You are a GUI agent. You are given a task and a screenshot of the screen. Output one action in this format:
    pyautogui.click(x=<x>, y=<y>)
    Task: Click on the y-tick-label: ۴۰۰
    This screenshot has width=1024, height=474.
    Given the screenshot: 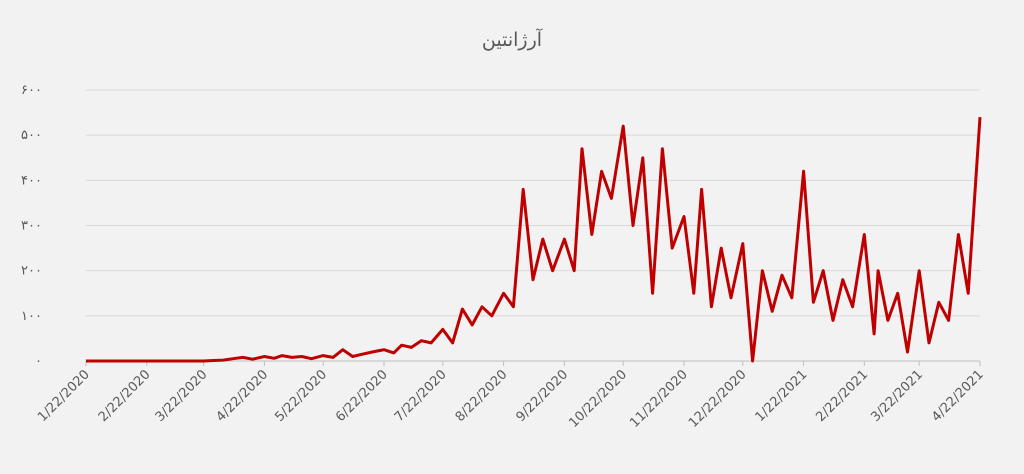 What is the action you would take?
    pyautogui.click(x=31, y=180)
    